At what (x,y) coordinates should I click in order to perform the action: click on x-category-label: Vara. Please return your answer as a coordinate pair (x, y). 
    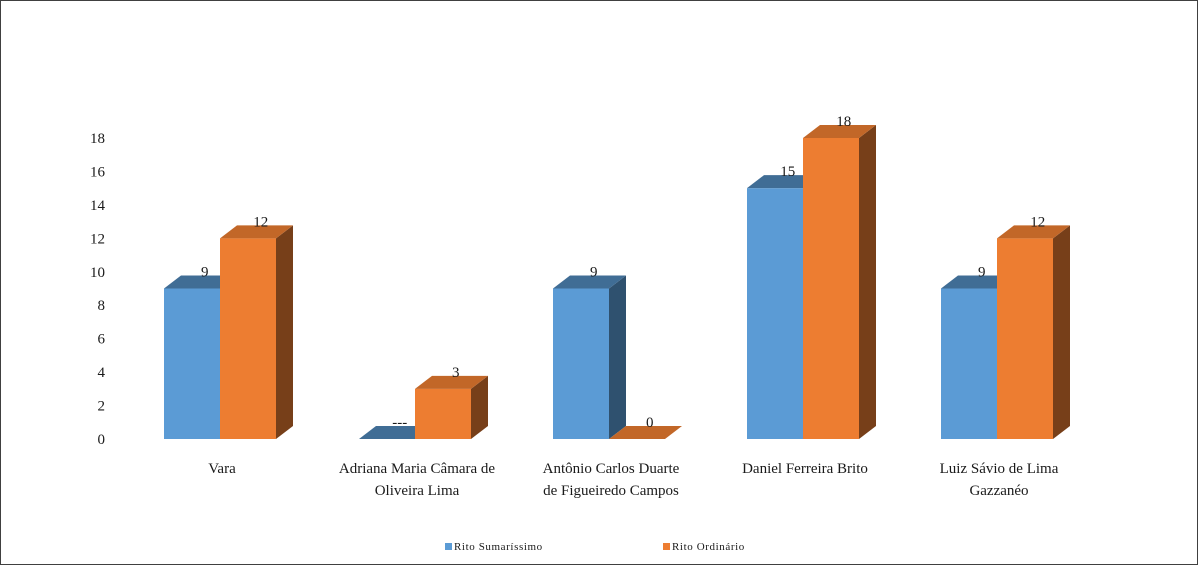
    Looking at the image, I should click on (222, 469).